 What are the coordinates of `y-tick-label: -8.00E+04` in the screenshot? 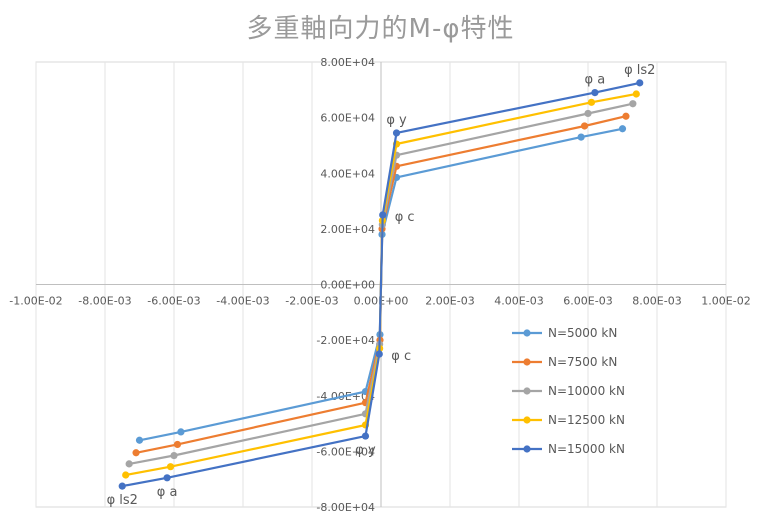 It's located at (345, 507).